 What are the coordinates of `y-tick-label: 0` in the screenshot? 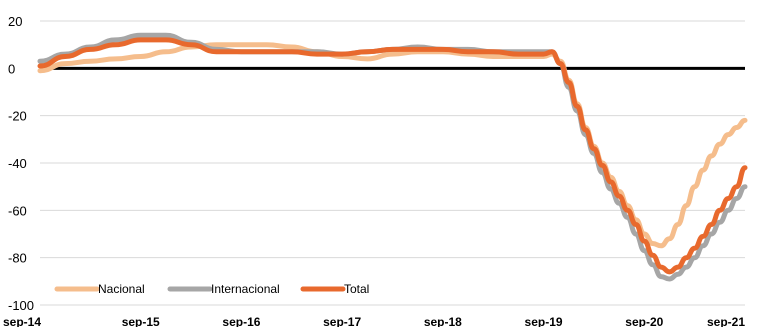 It's located at (11, 68).